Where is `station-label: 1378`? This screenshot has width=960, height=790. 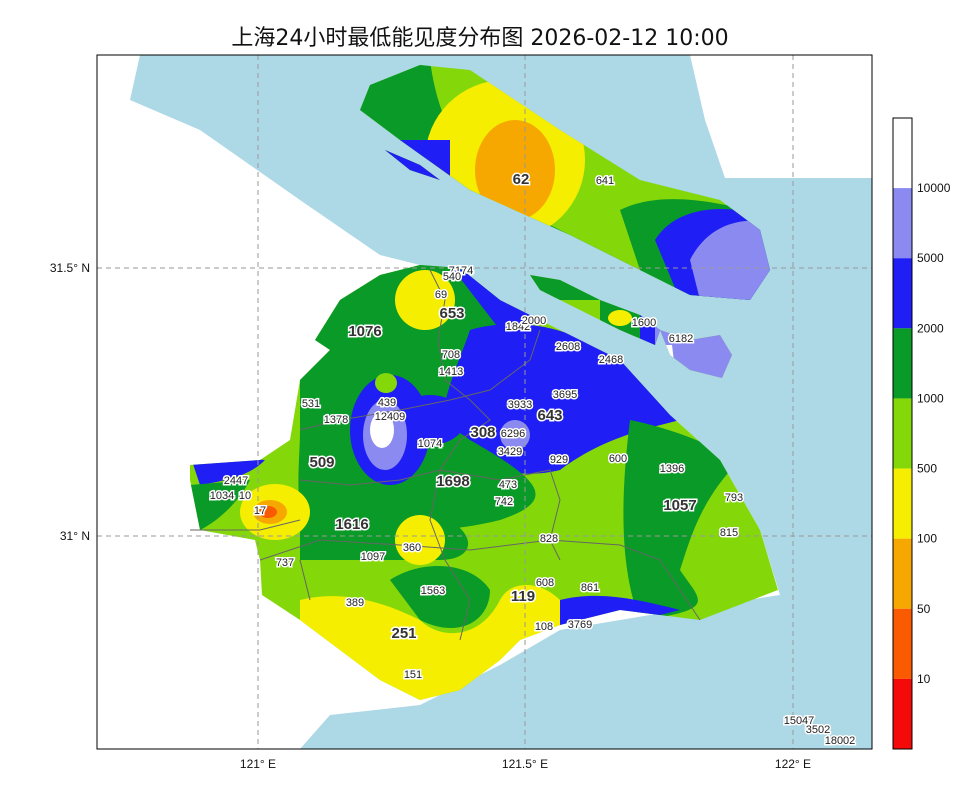 station-label: 1378 is located at coordinates (336, 420).